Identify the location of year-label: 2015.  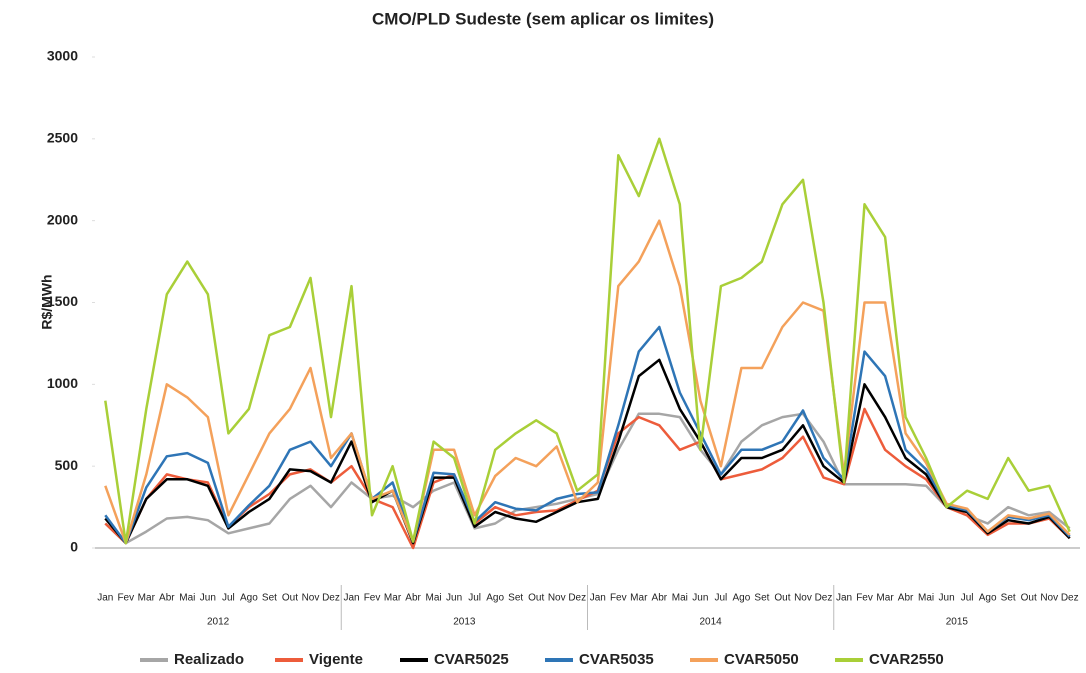
(957, 622).